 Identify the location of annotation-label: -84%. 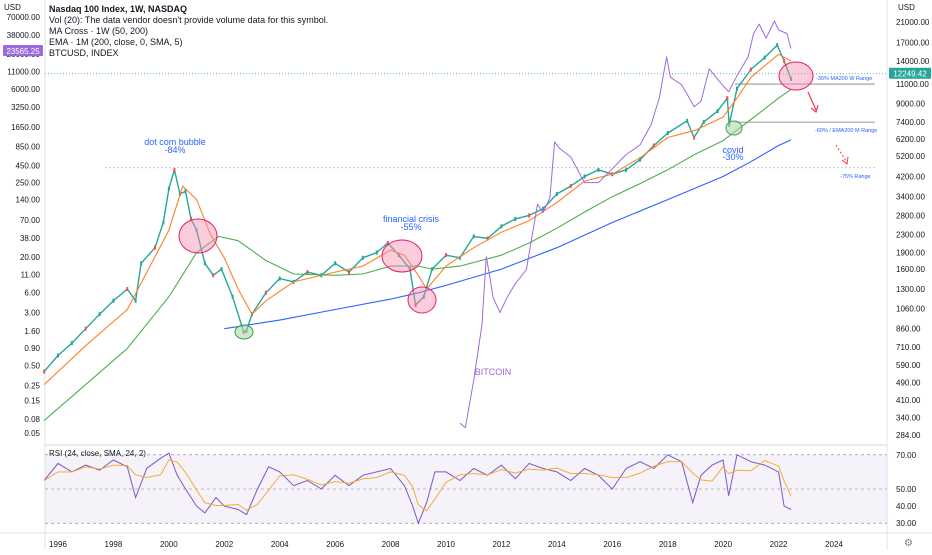
(174, 150).